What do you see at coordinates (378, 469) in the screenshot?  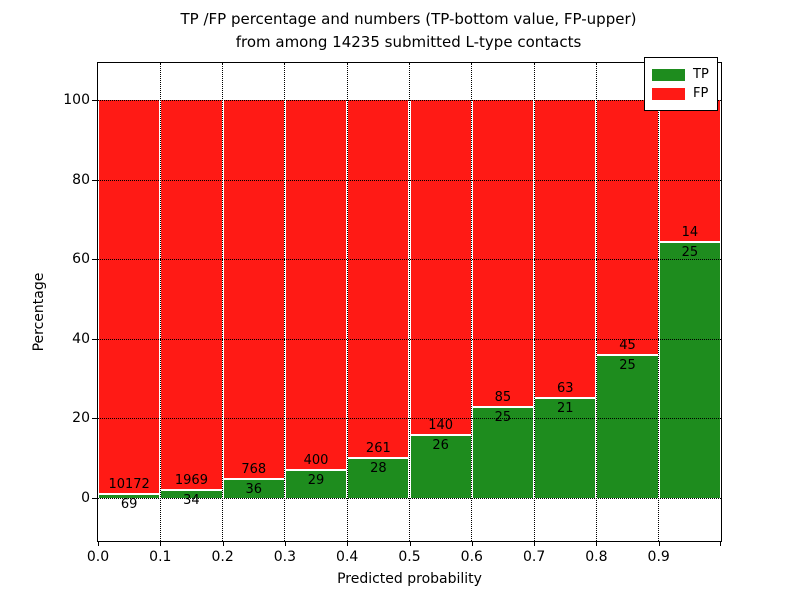 I see `tp-count-label: 28` at bounding box center [378, 469].